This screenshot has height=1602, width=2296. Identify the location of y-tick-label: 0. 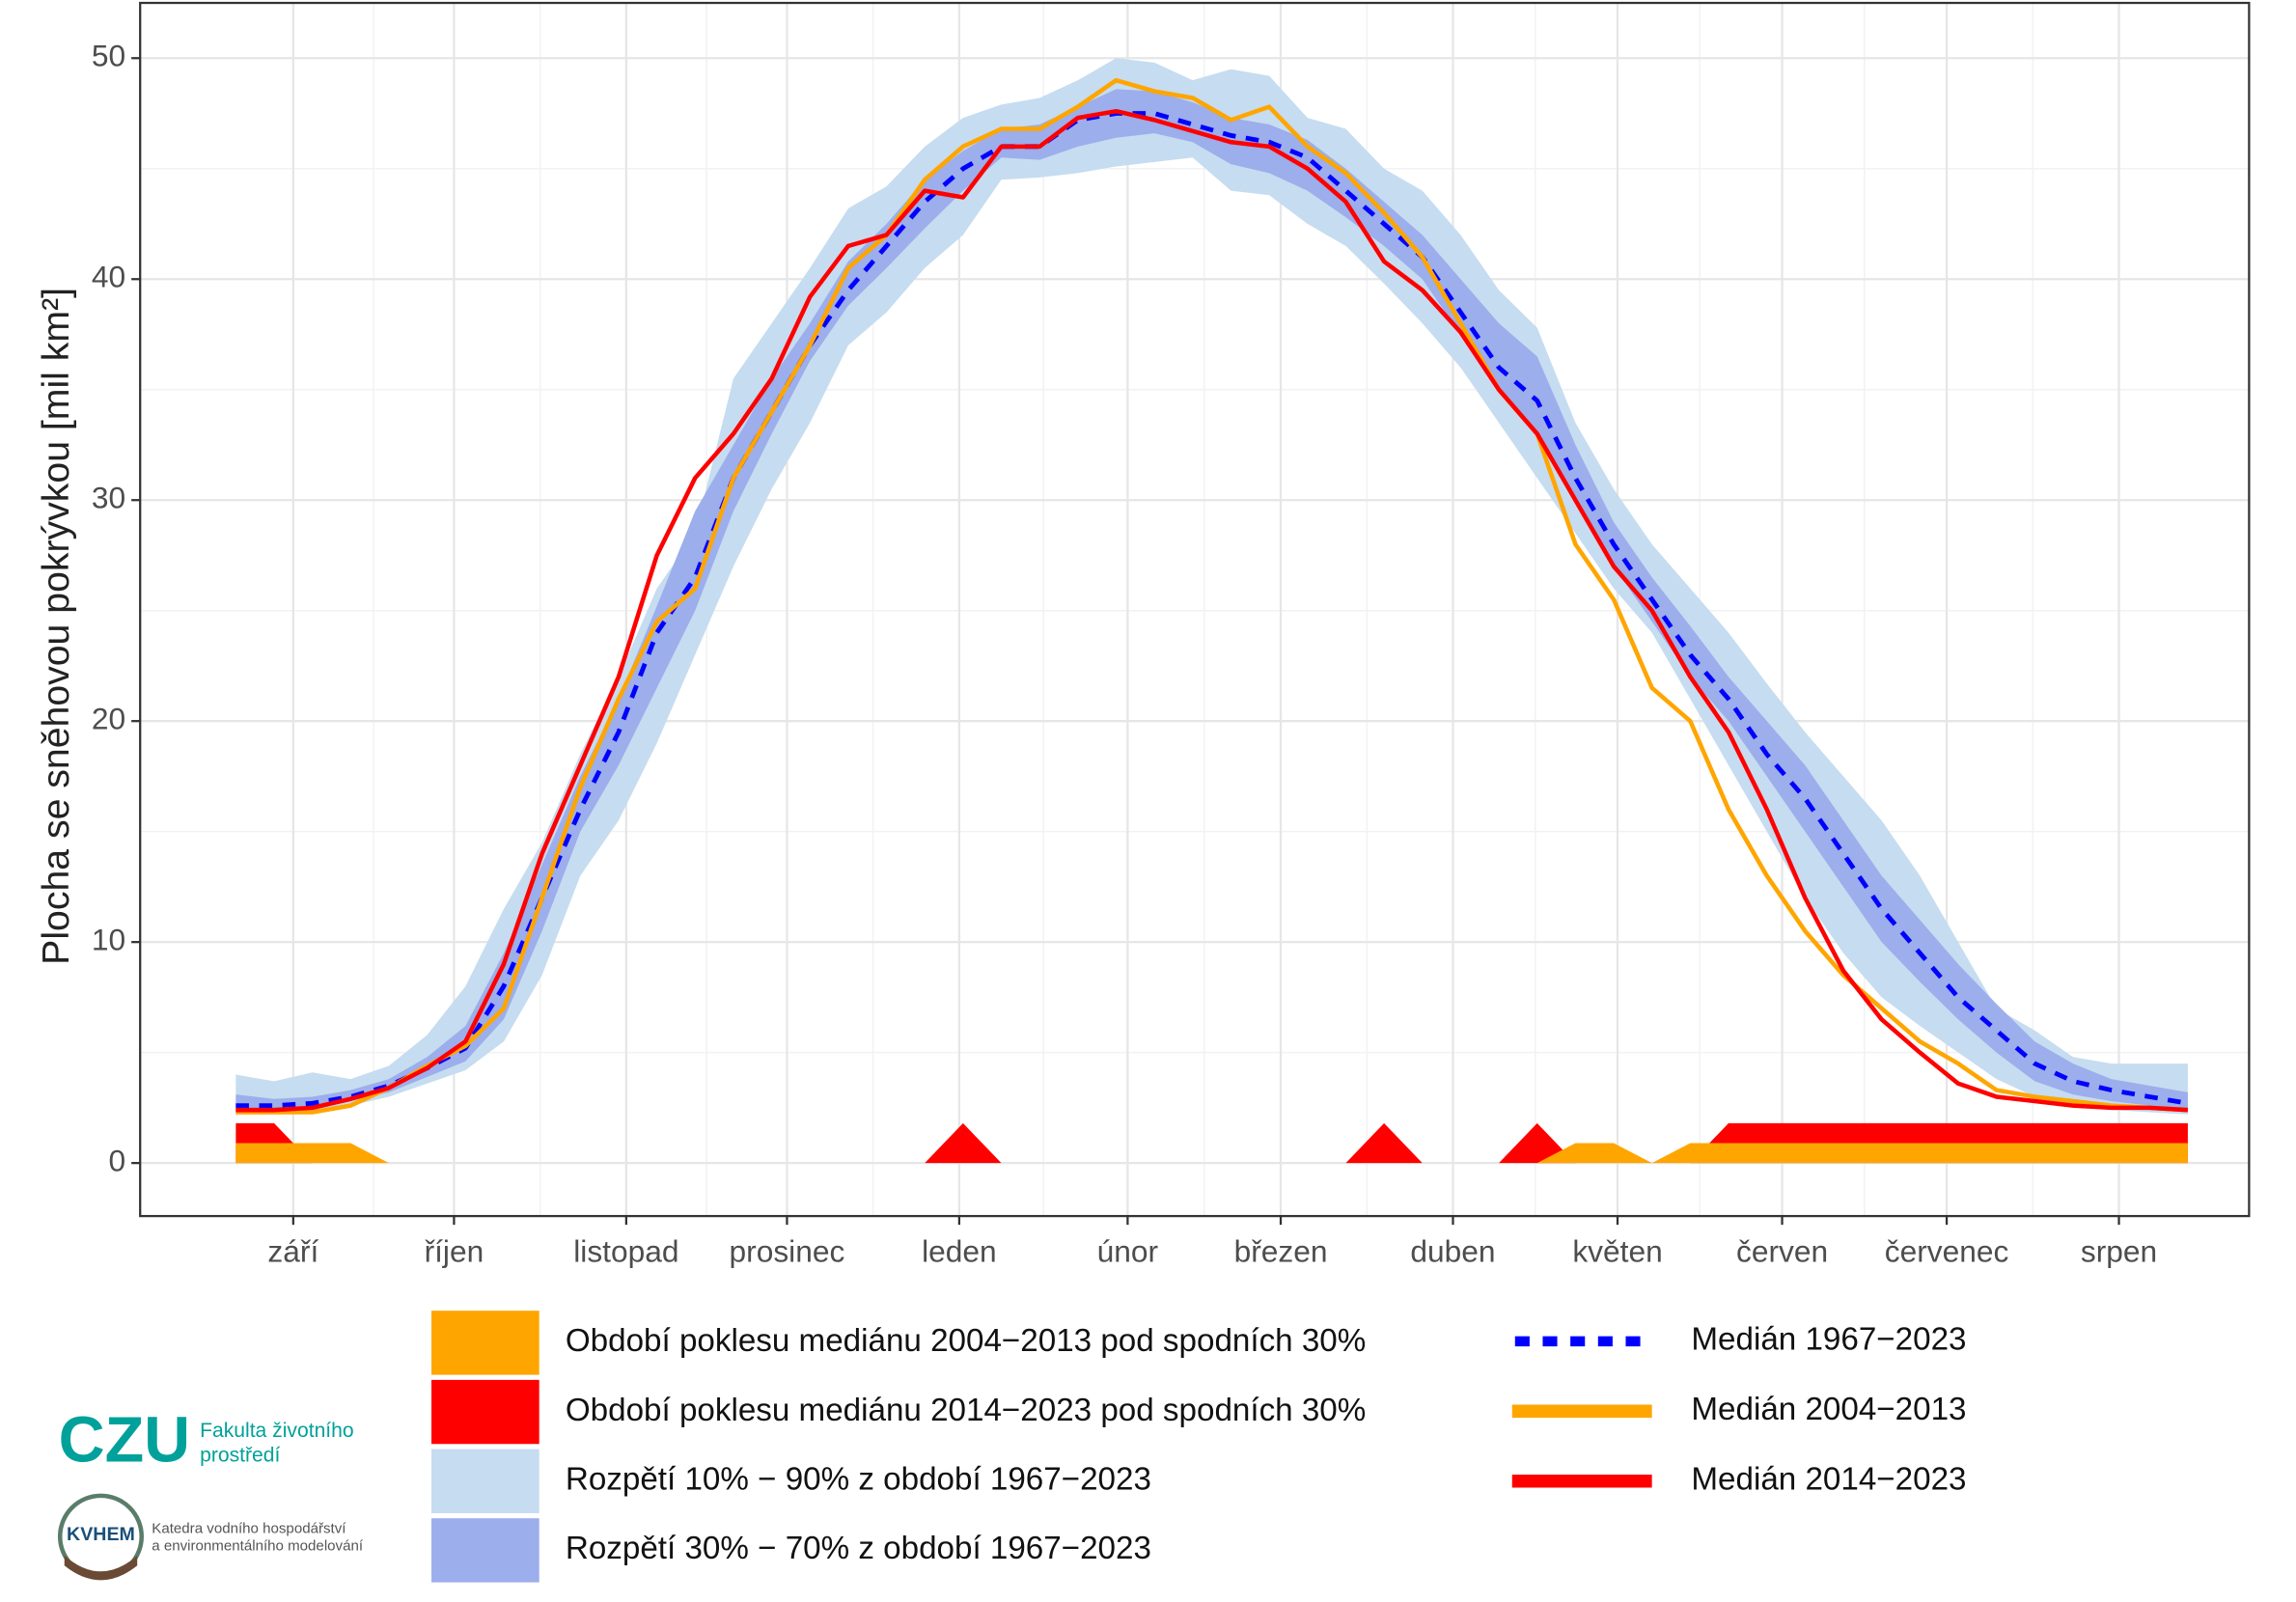
(116, 1161).